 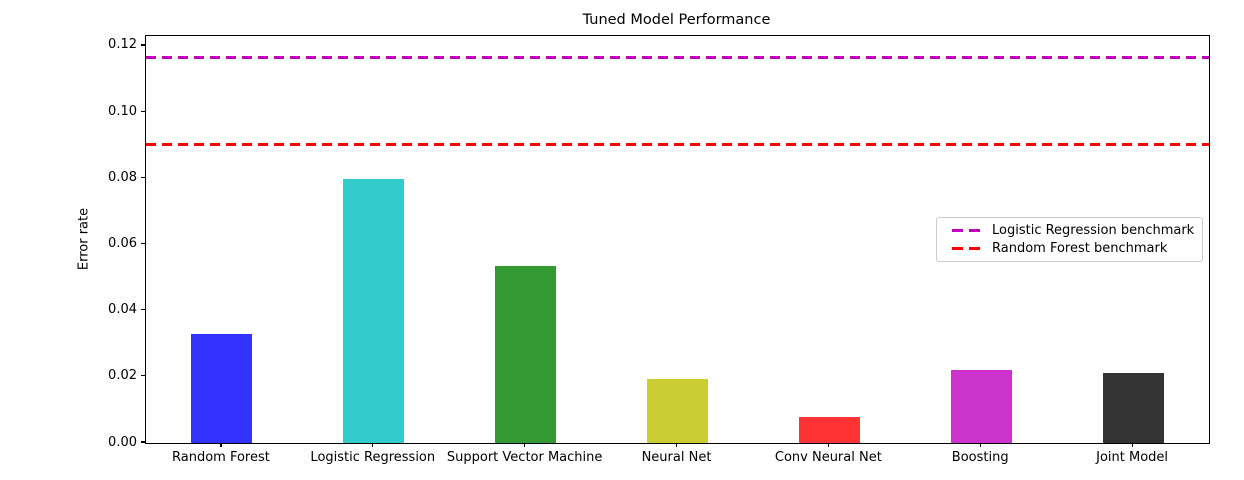 What do you see at coordinates (122, 243) in the screenshot?
I see `y-tick-label-0.06: 0.06` at bounding box center [122, 243].